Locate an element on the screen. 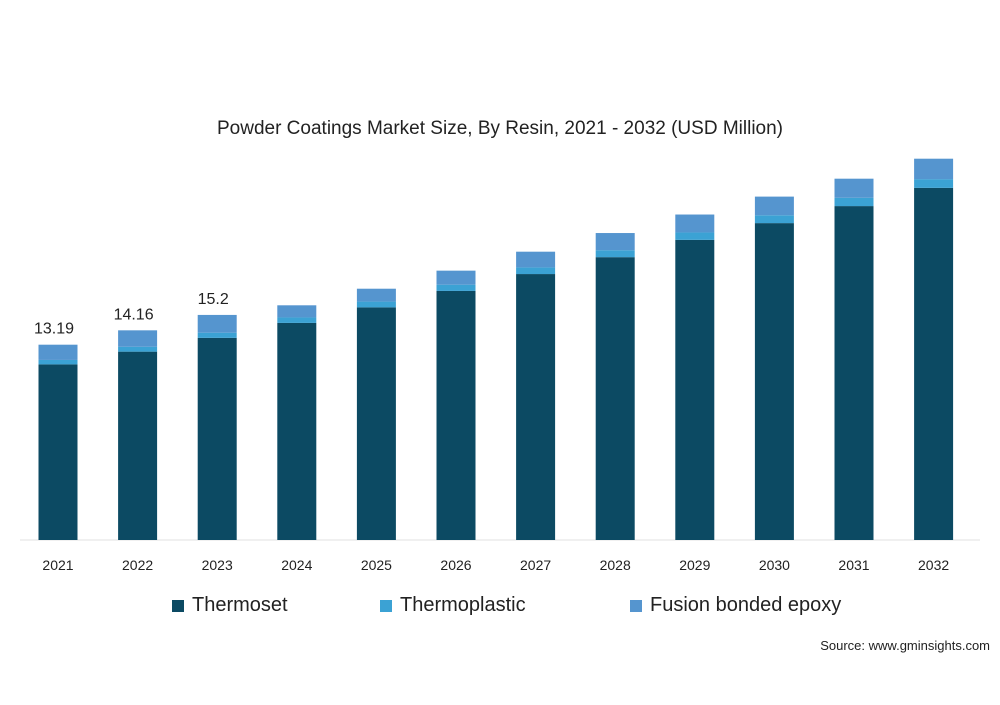  bar-thermoplastic-2021 is located at coordinates (58, 362).